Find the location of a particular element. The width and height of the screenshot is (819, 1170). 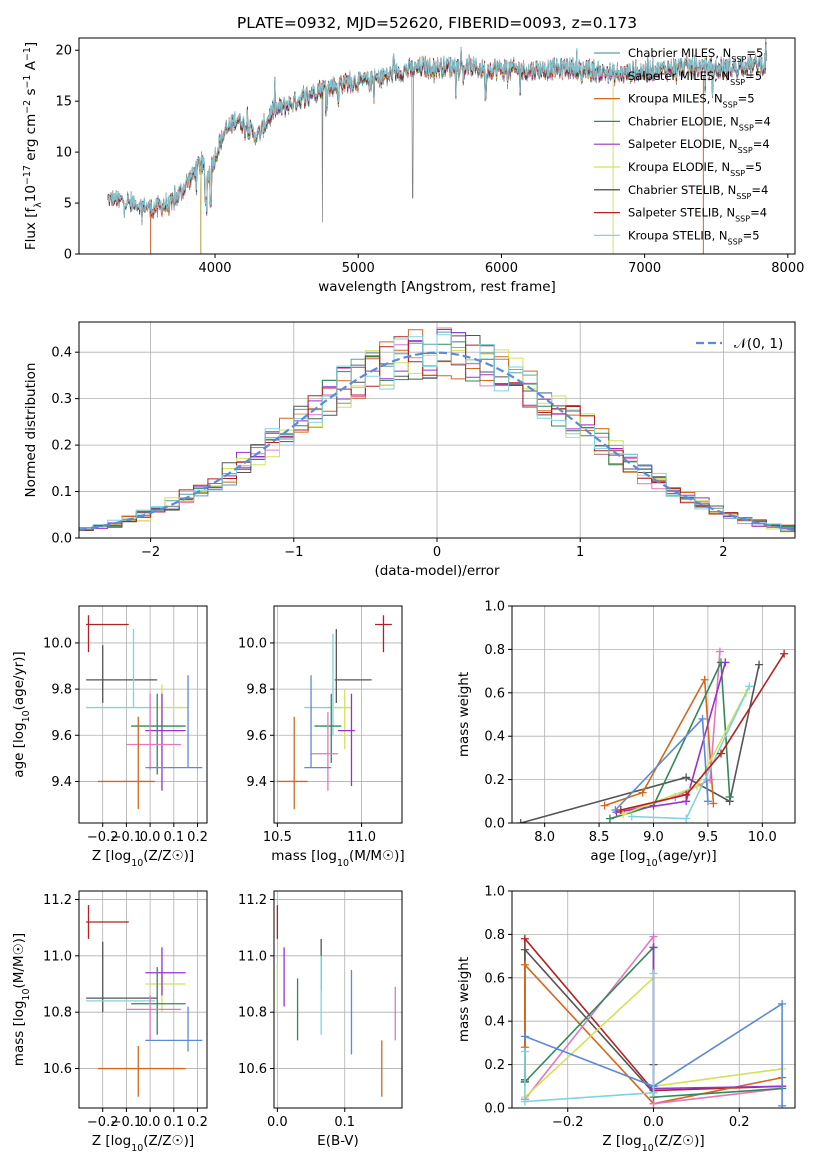

legend-entry: Kroupa STELIB, NSSP=5 is located at coordinates (694, 237).